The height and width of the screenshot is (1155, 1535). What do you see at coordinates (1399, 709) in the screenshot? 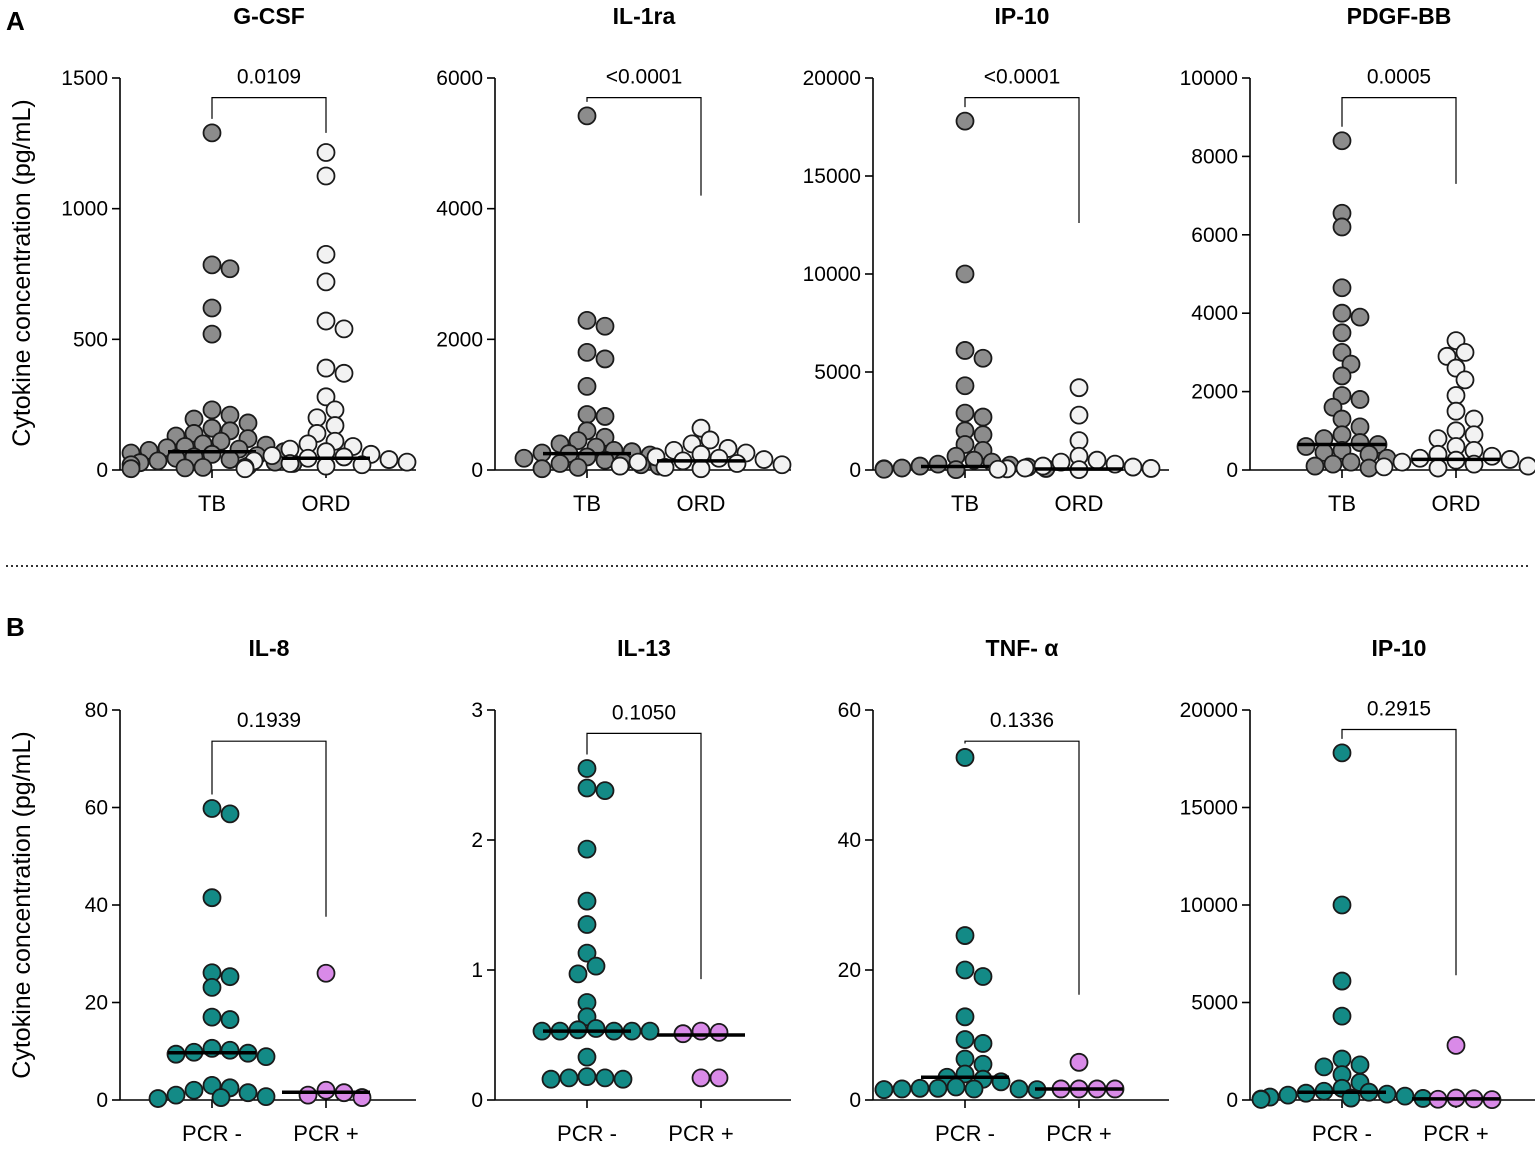
I see `p-value-label: 0.2915` at bounding box center [1399, 709].